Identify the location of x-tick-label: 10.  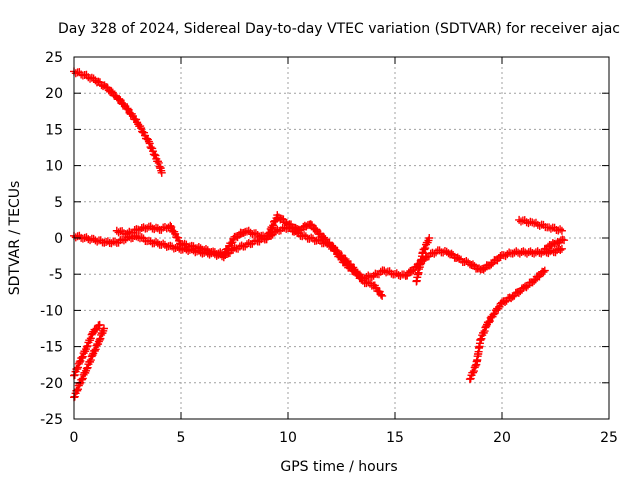
(288, 438).